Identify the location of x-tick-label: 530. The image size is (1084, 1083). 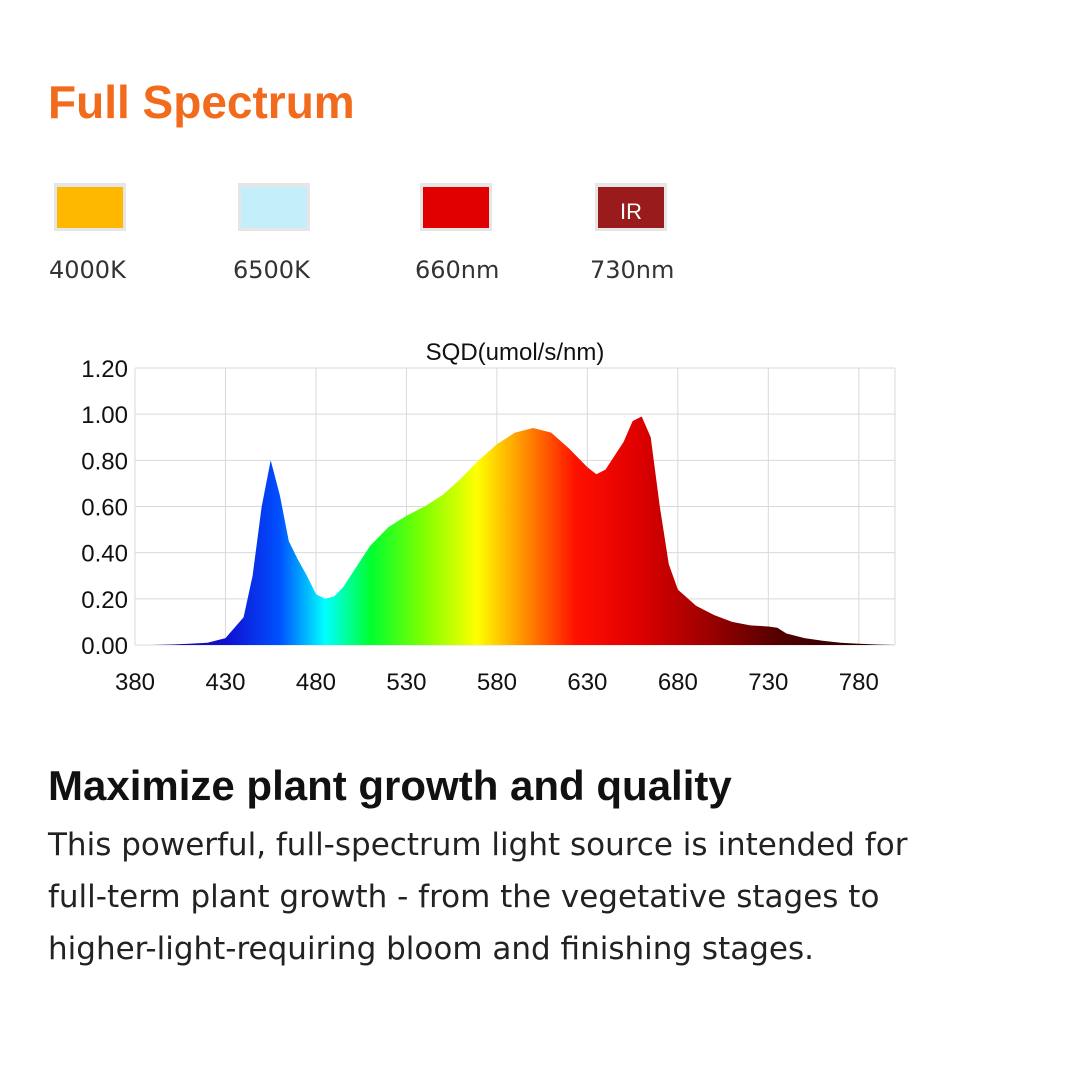
(406, 682).